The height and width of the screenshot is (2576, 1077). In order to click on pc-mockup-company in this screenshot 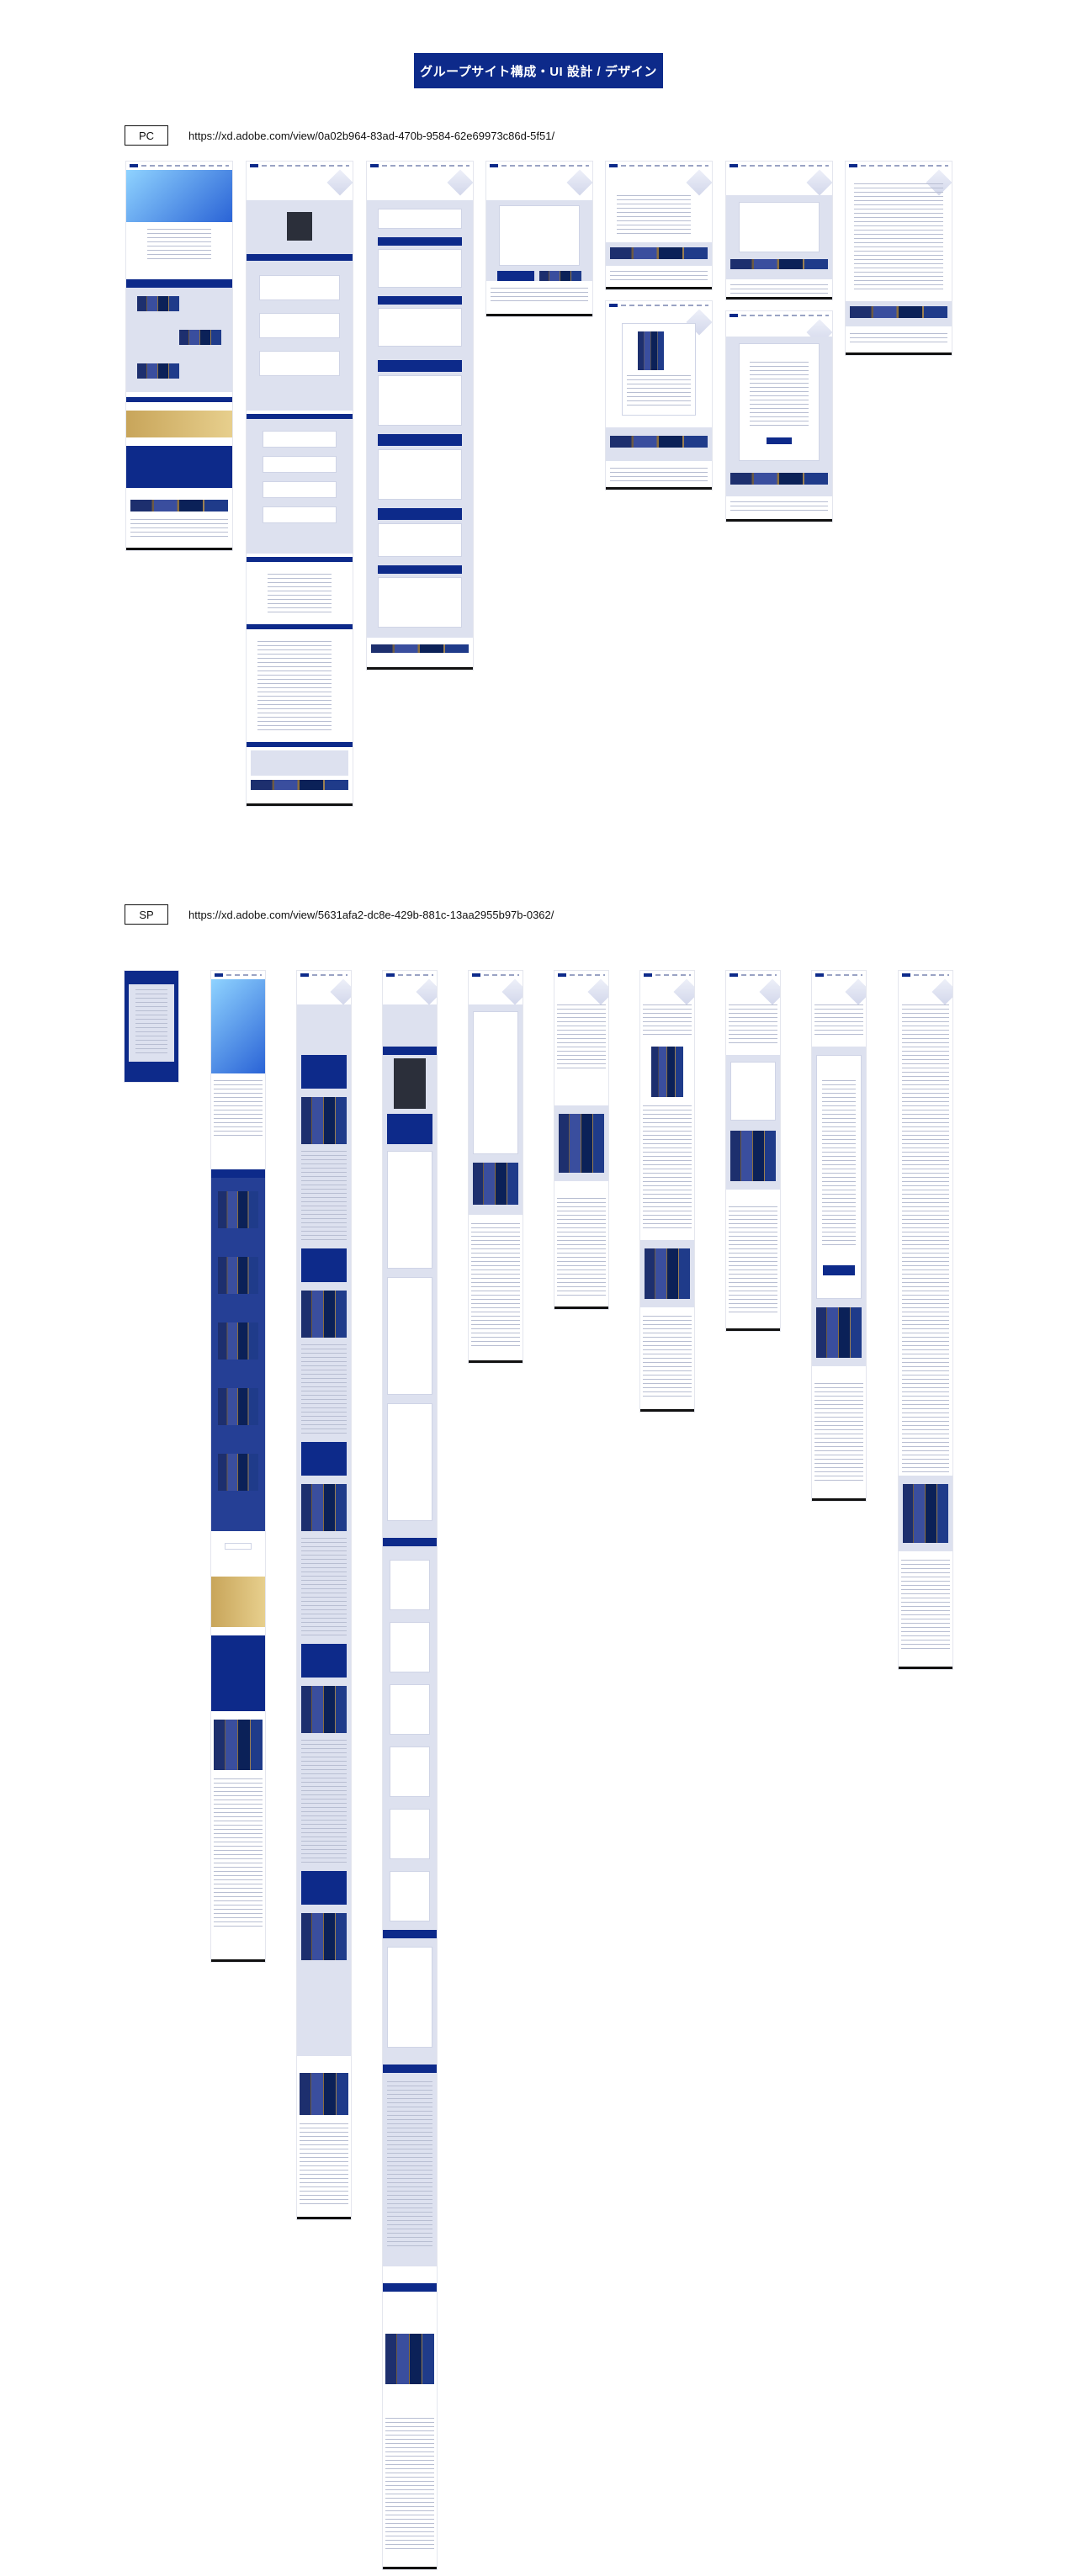, I will do `click(300, 484)`.